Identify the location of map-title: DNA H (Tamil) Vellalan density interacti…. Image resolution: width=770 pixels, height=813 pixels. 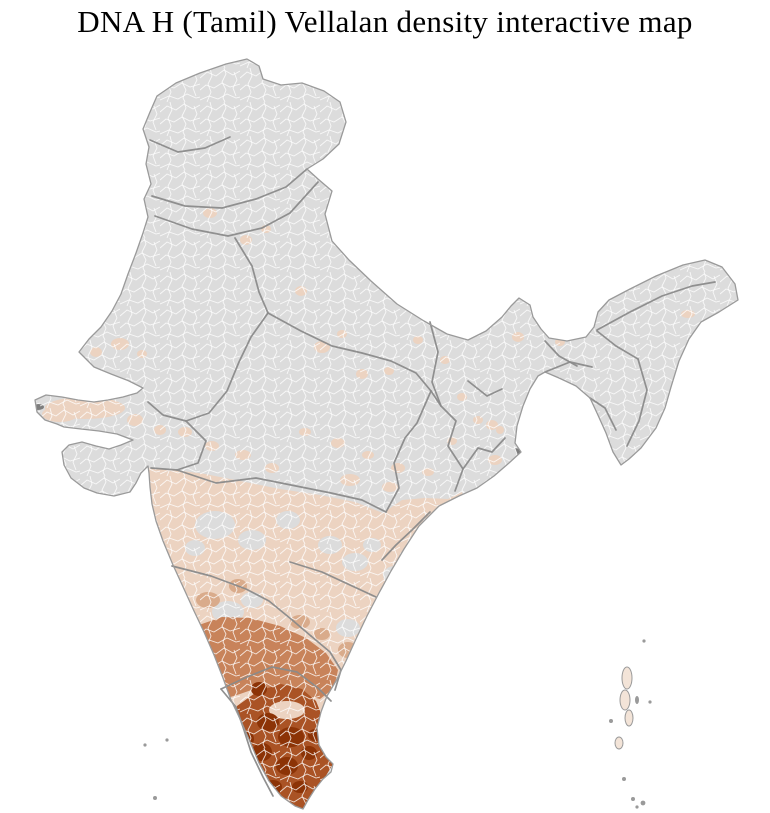
(385, 21).